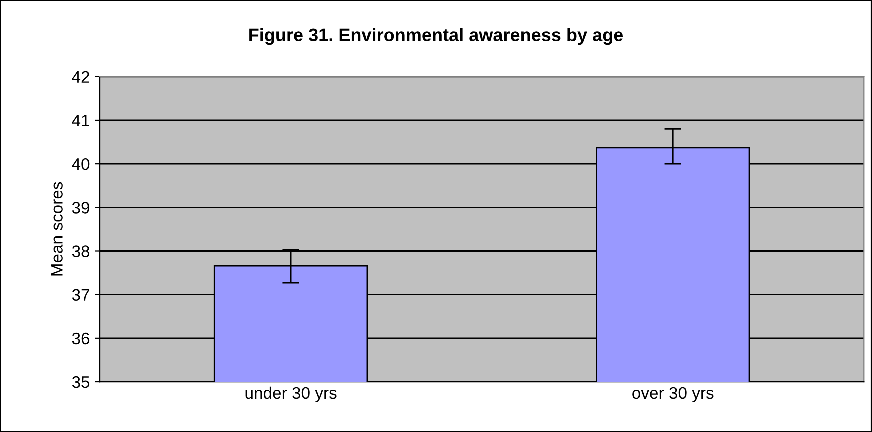 The width and height of the screenshot is (872, 432). What do you see at coordinates (81, 338) in the screenshot?
I see `y-tick-label: 36` at bounding box center [81, 338].